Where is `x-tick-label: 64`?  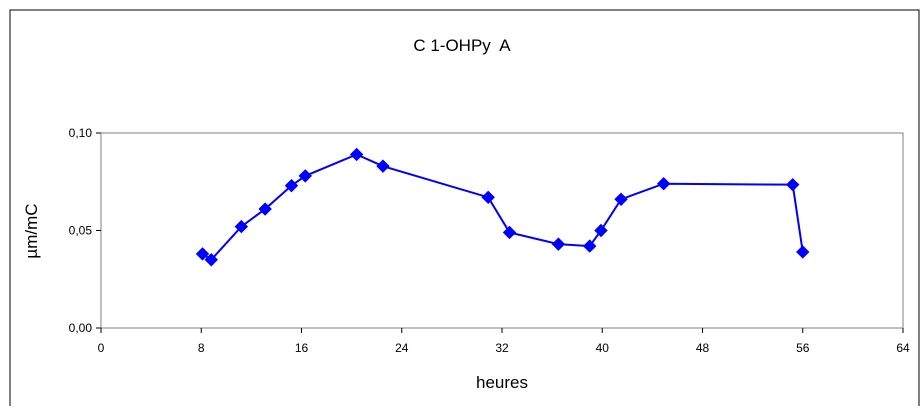 x-tick-label: 64 is located at coordinates (903, 348).